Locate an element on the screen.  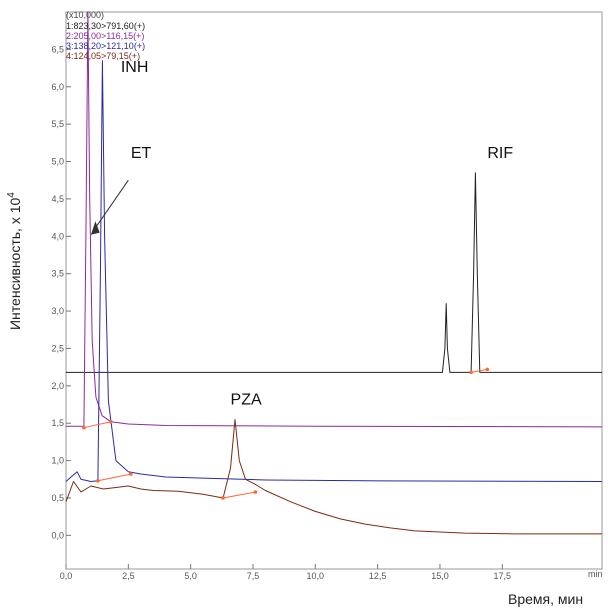
legend-entry-2: 2:205,00>116,15(+) is located at coordinates (105, 36).